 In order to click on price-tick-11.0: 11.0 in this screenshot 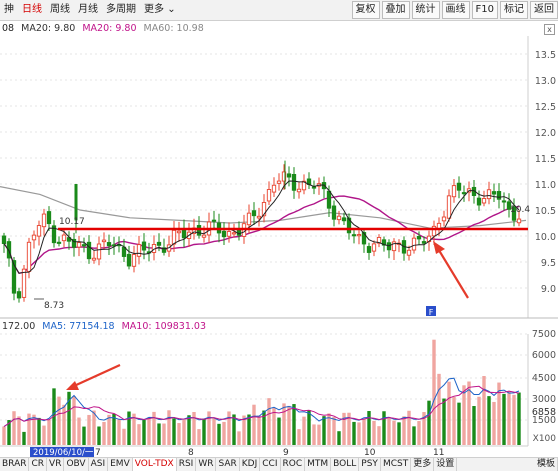, I will do `click(545, 185)`.